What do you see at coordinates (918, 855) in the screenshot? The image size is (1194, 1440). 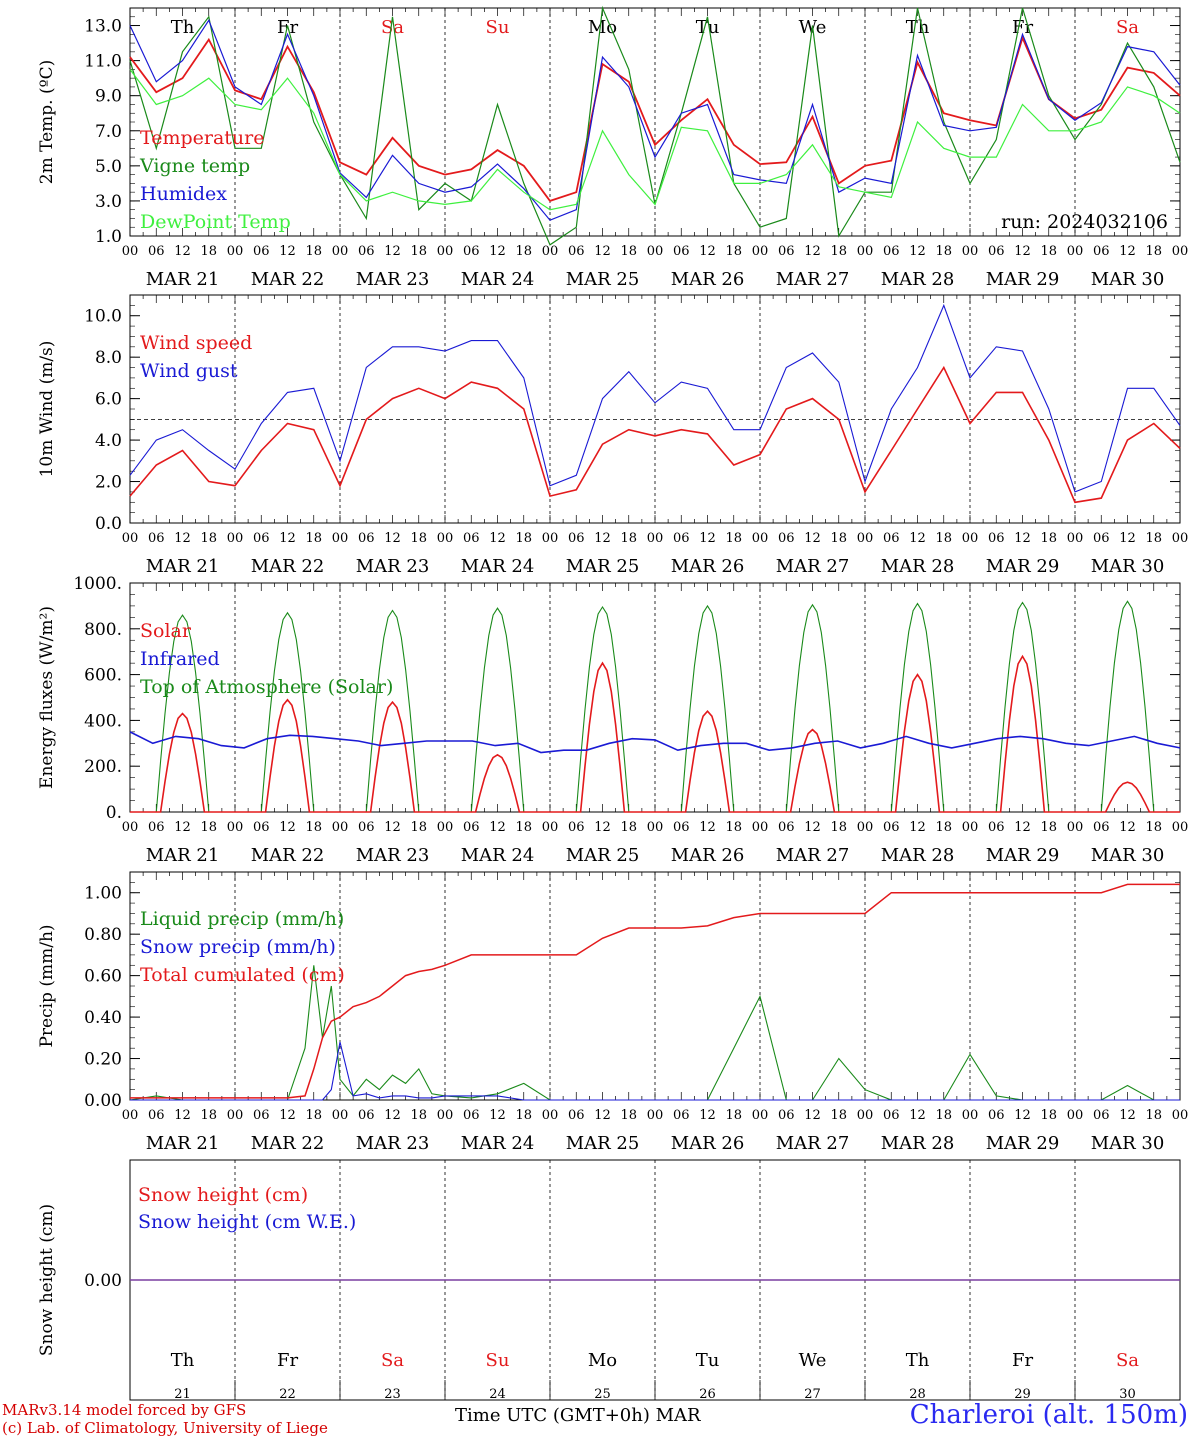 I see `x-day-label: MAR 28` at bounding box center [918, 855].